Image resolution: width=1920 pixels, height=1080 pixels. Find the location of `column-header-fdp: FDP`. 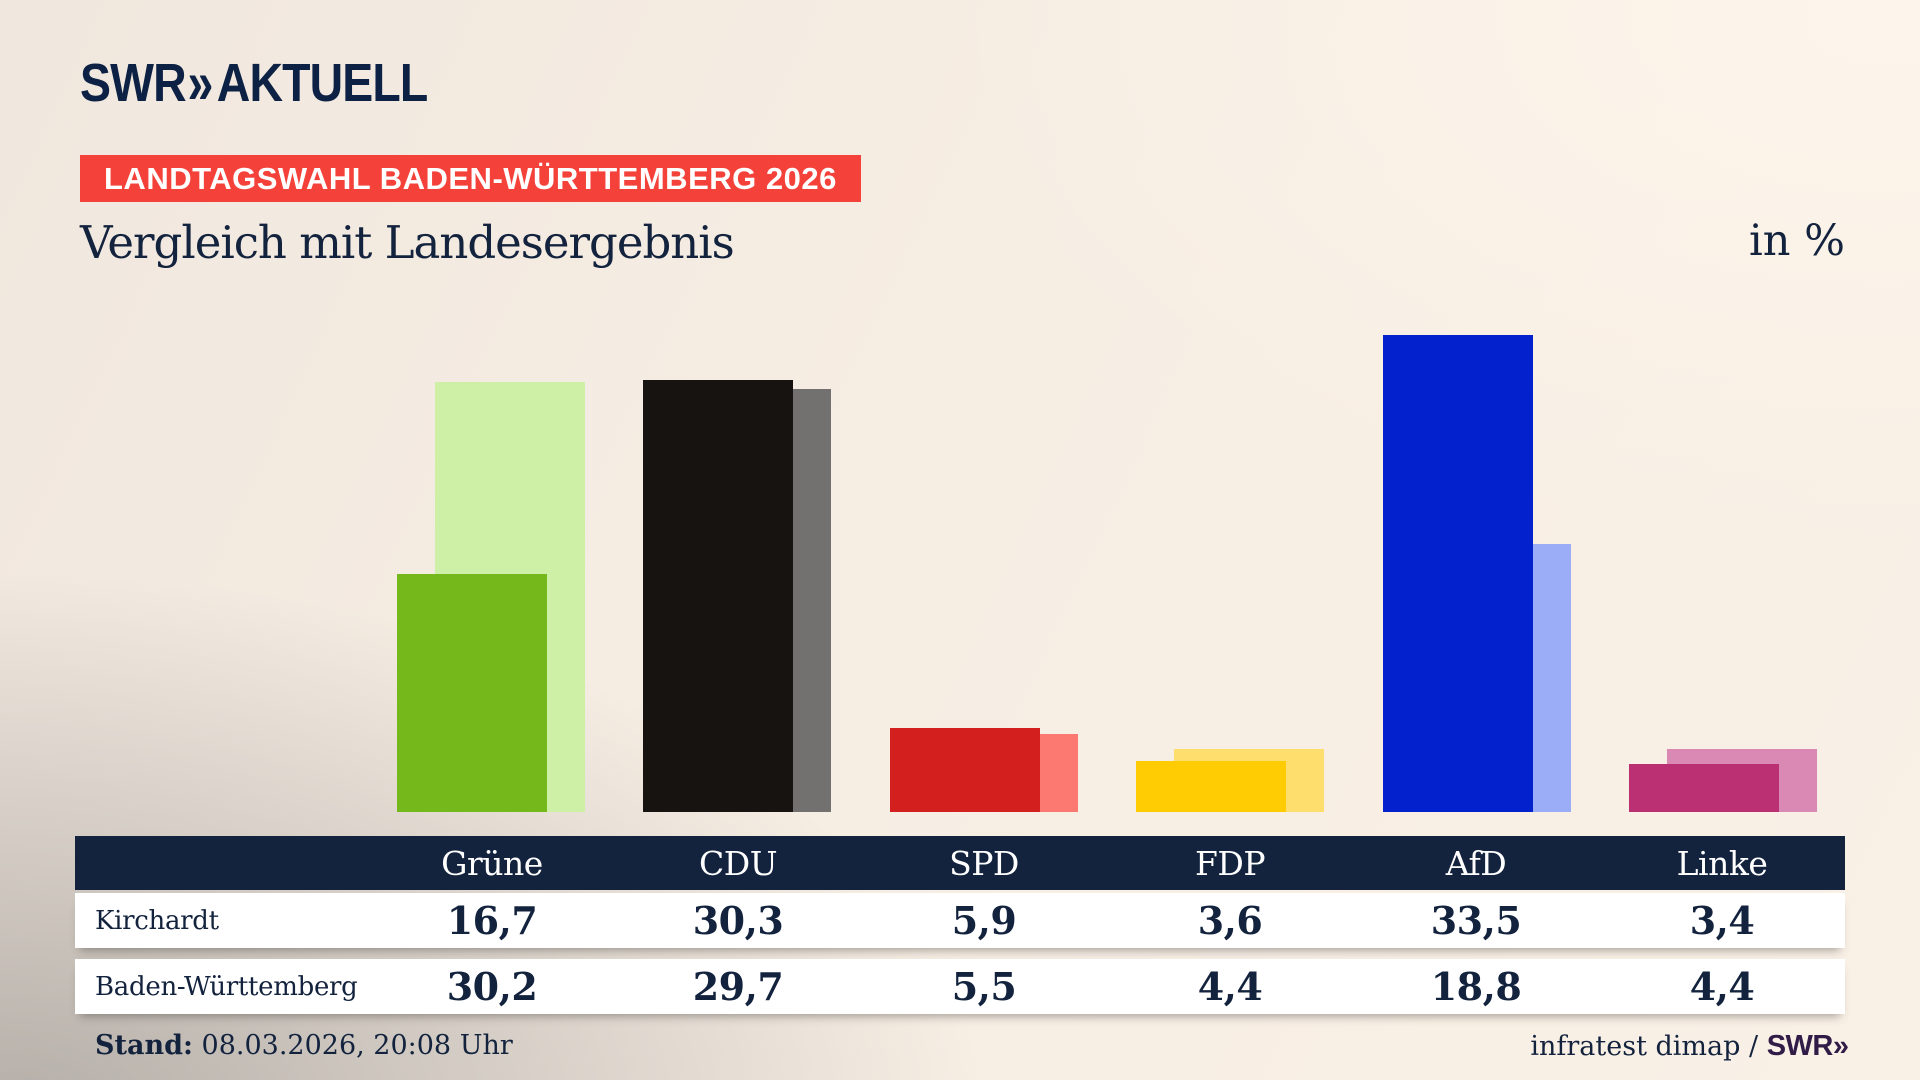

column-header-fdp: FDP is located at coordinates (1230, 863).